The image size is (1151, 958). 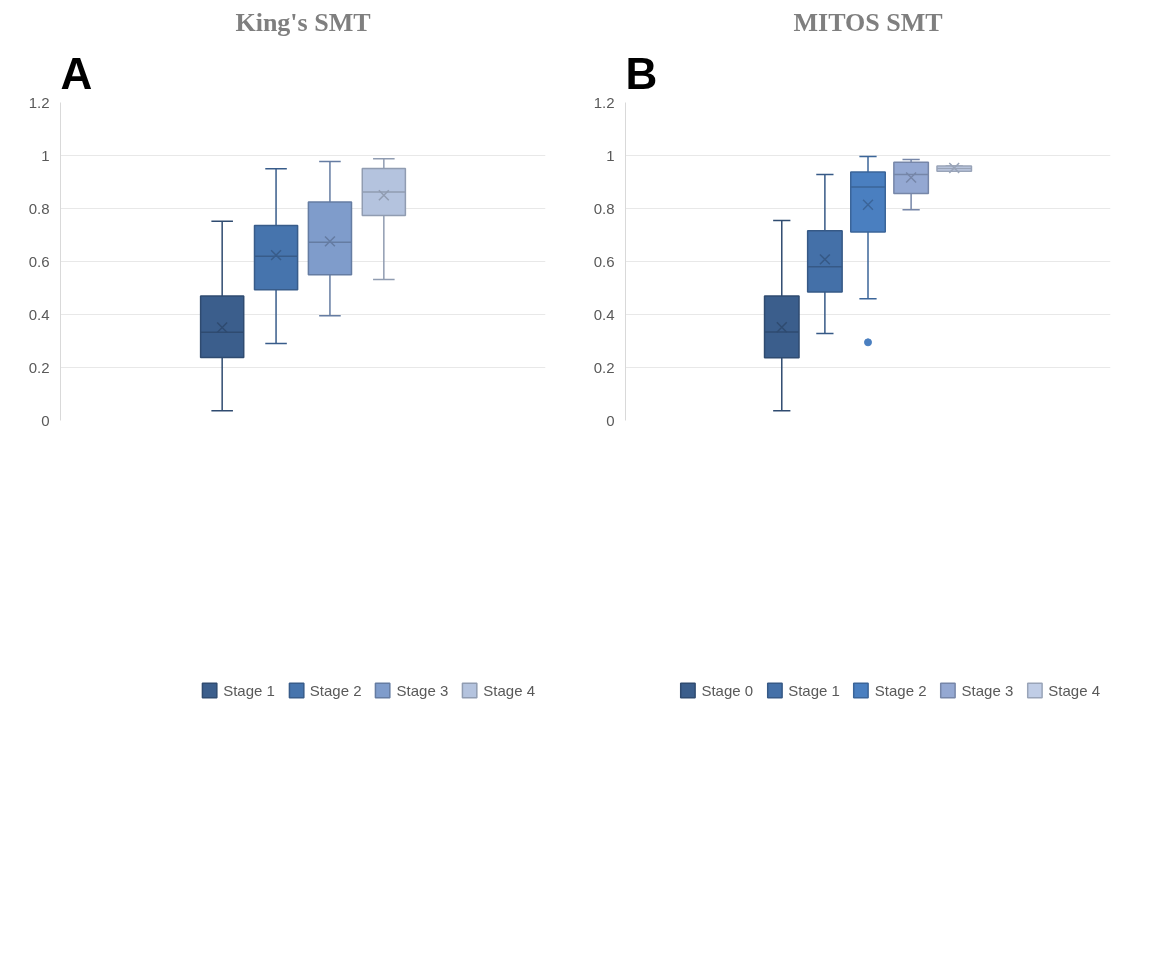 What do you see at coordinates (303, 22) in the screenshot?
I see `chart-title: King's SMT` at bounding box center [303, 22].